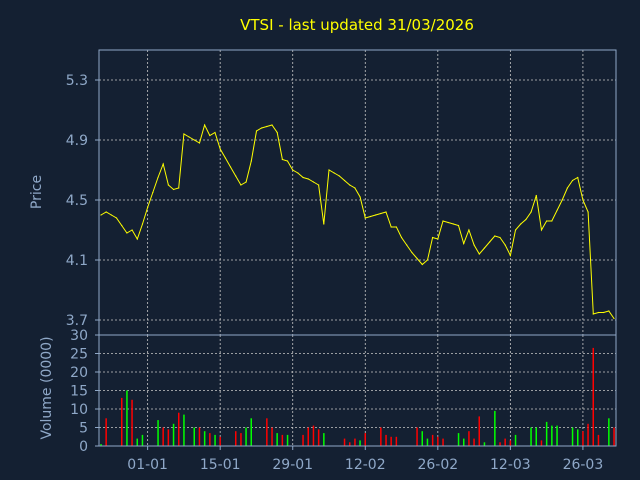 This screenshot has width=640, height=480. Describe the element at coordinates (83, 429) in the screenshot. I see `volume-ytick-label: 5` at that location.